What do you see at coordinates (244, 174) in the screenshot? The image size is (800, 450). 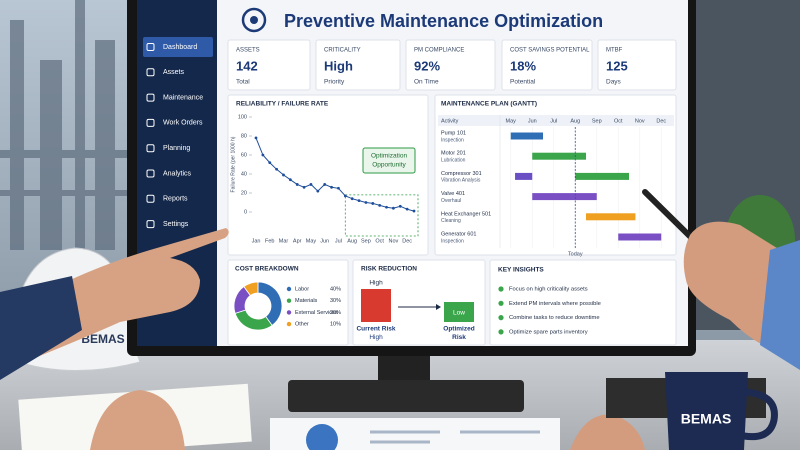 I see `y-tick-label: 40` at bounding box center [244, 174].